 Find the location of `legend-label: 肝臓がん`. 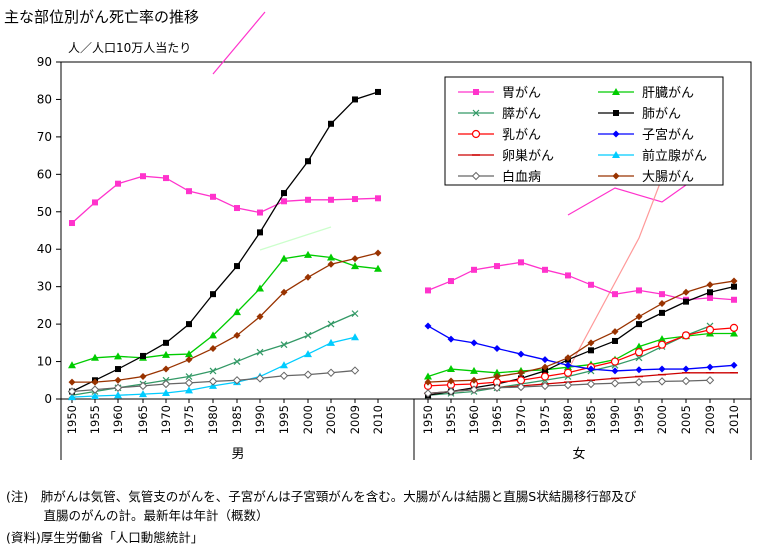

legend-label: 肝臓がん is located at coordinates (668, 93).